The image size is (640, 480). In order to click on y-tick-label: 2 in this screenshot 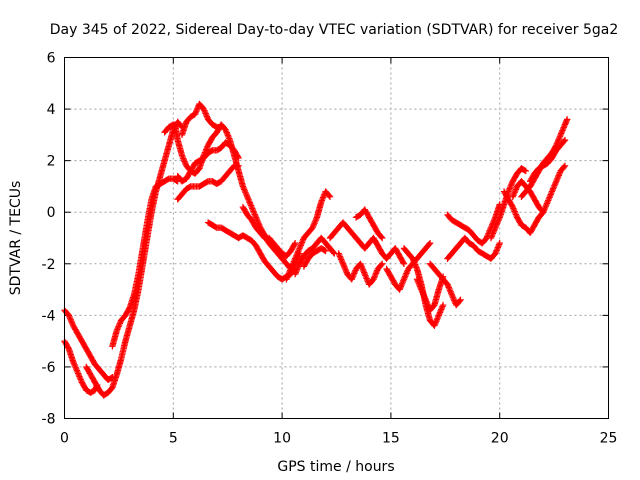, I will do `click(51, 162)`.